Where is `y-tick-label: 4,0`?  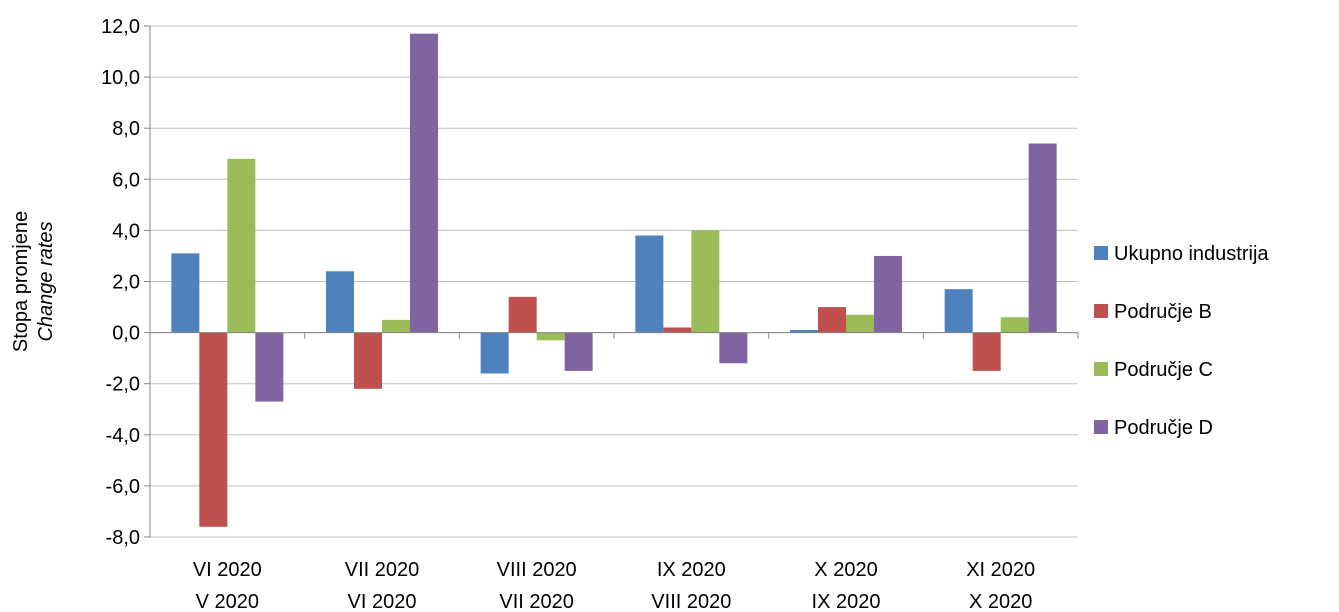
y-tick-label: 4,0 is located at coordinates (126, 231).